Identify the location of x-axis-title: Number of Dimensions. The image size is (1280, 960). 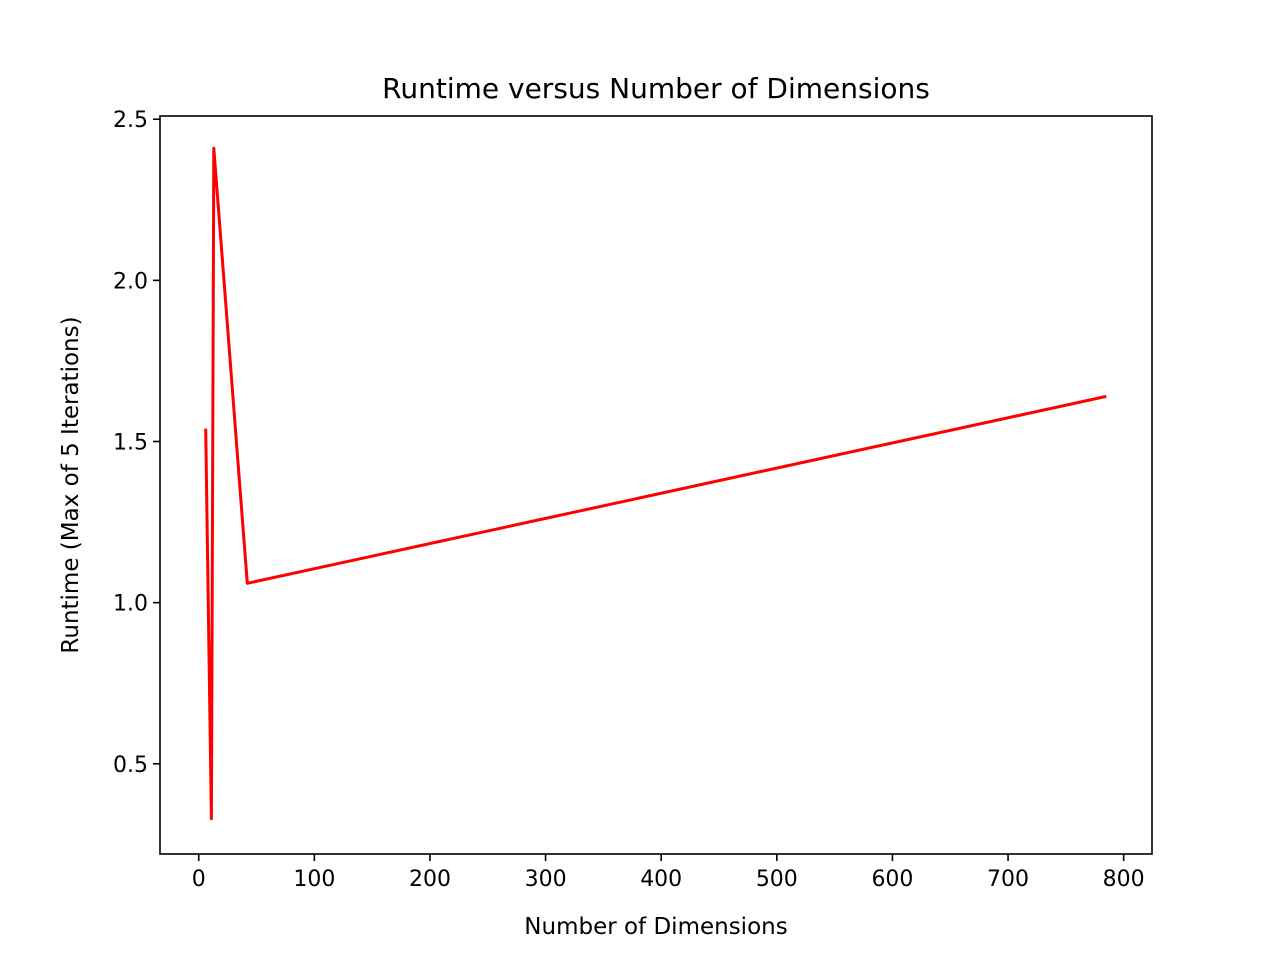
(655, 927).